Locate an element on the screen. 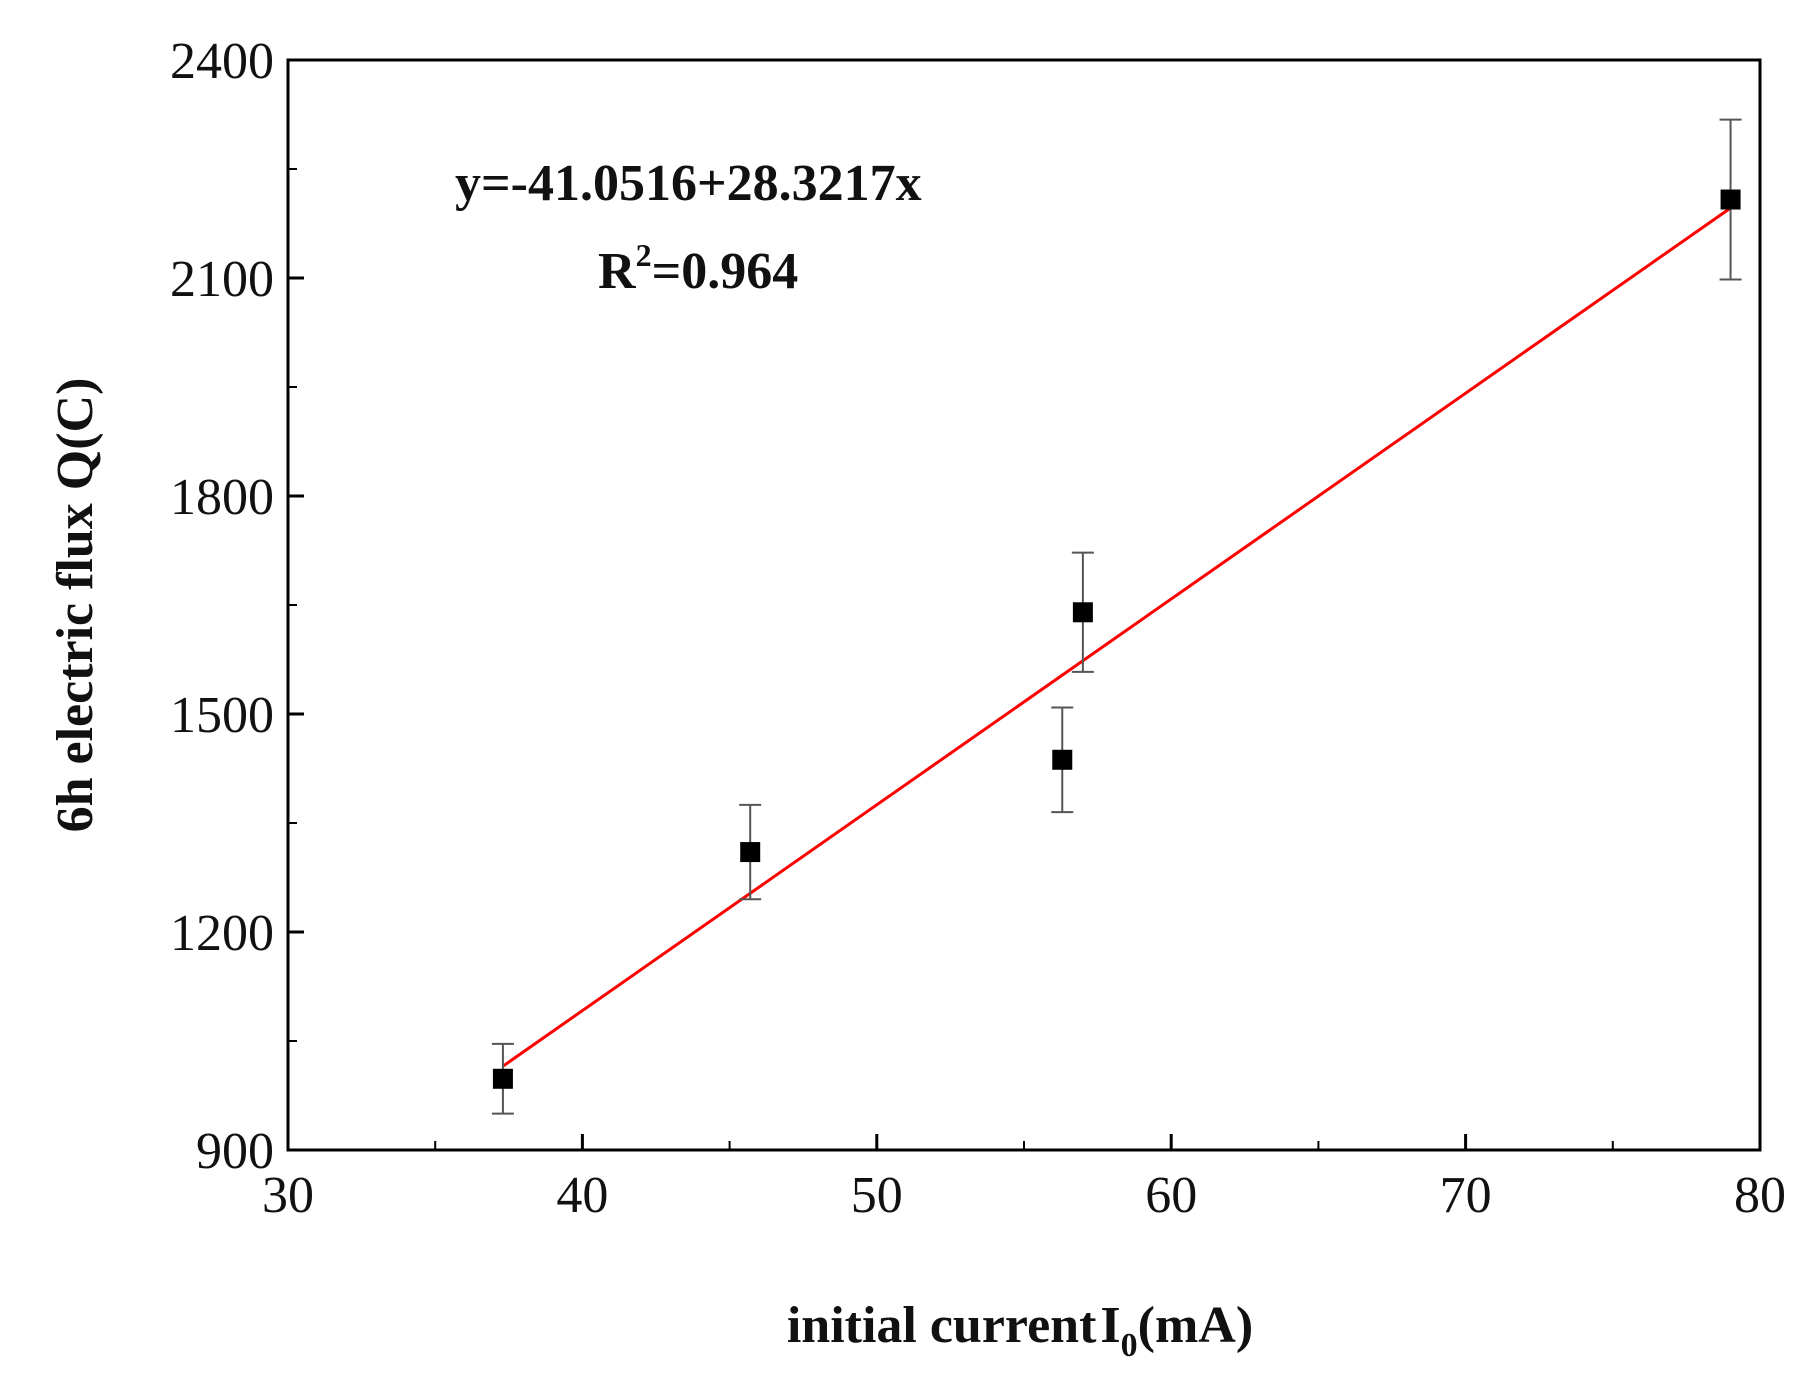  y-tick-label: 2100 is located at coordinates (222, 279).